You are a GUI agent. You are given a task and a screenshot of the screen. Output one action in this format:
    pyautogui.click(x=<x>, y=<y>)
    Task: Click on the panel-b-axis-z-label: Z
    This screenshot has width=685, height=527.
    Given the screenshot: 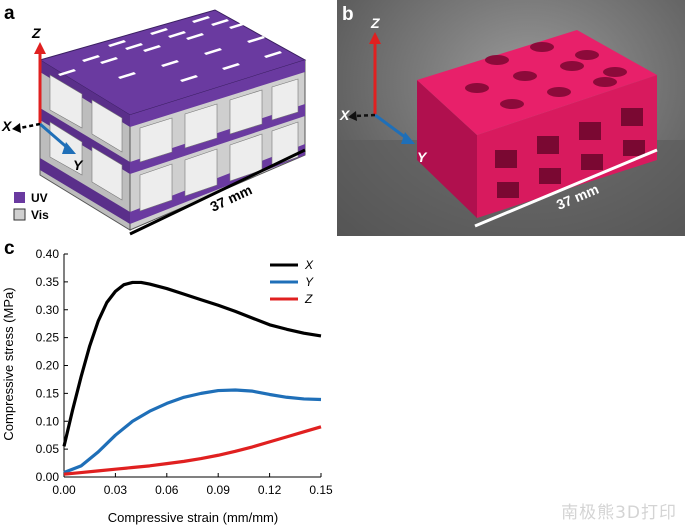 What is the action you would take?
    pyautogui.click(x=375, y=23)
    